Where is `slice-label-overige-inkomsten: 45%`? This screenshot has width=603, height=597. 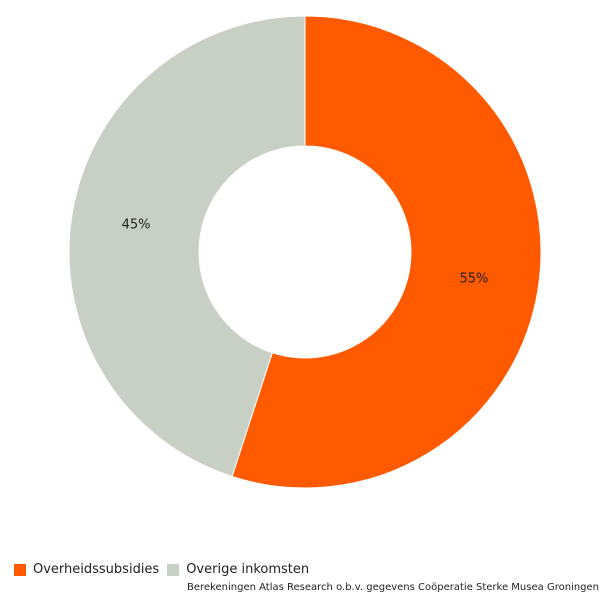 slice-label-overige-inkomsten: 45% is located at coordinates (136, 225).